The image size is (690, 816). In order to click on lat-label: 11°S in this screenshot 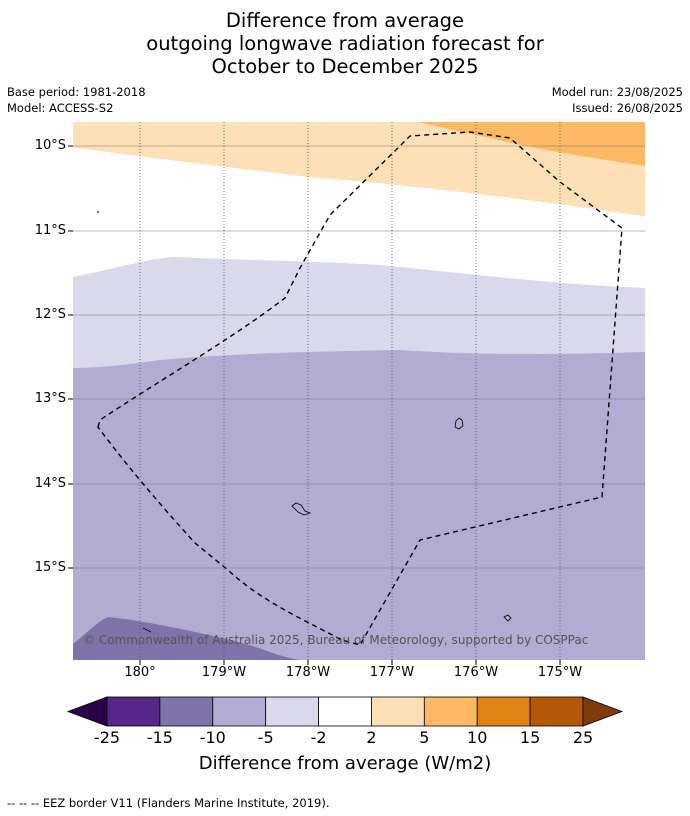, I will do `click(50, 230)`.